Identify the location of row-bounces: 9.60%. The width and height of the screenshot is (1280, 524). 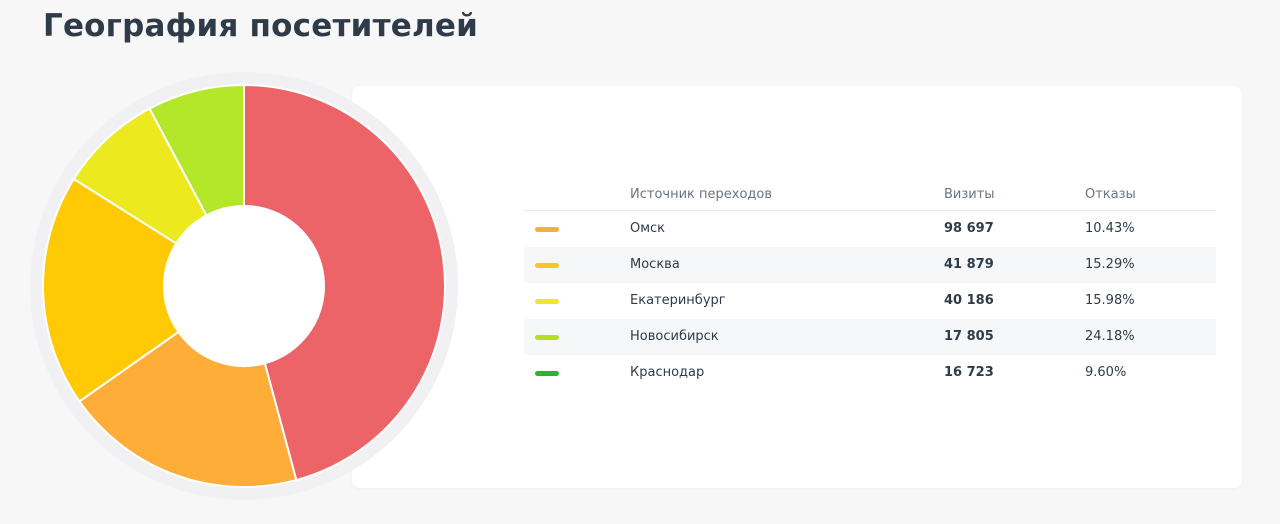
(1106, 372).